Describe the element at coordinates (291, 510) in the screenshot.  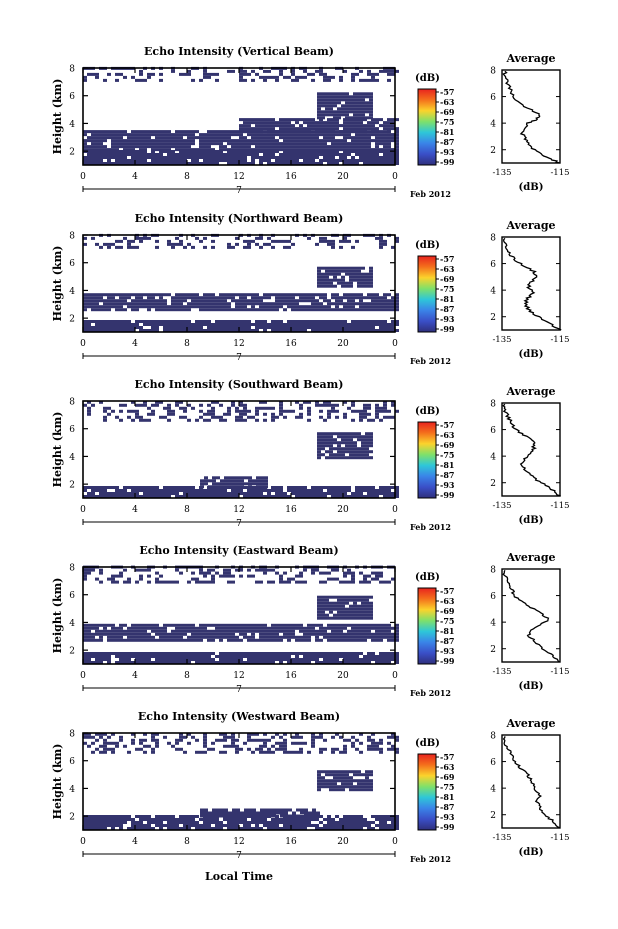
I see `x-tick-label: 16` at that location.